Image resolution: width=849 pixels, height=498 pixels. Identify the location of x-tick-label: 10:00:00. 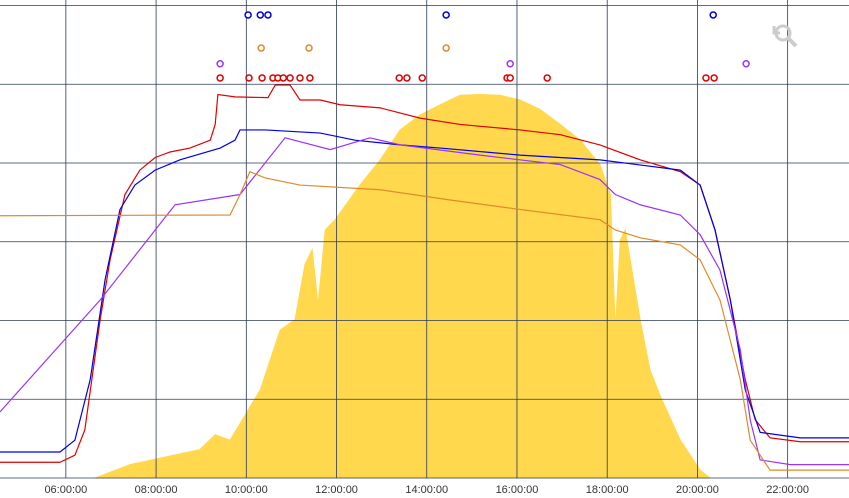
(246, 490).